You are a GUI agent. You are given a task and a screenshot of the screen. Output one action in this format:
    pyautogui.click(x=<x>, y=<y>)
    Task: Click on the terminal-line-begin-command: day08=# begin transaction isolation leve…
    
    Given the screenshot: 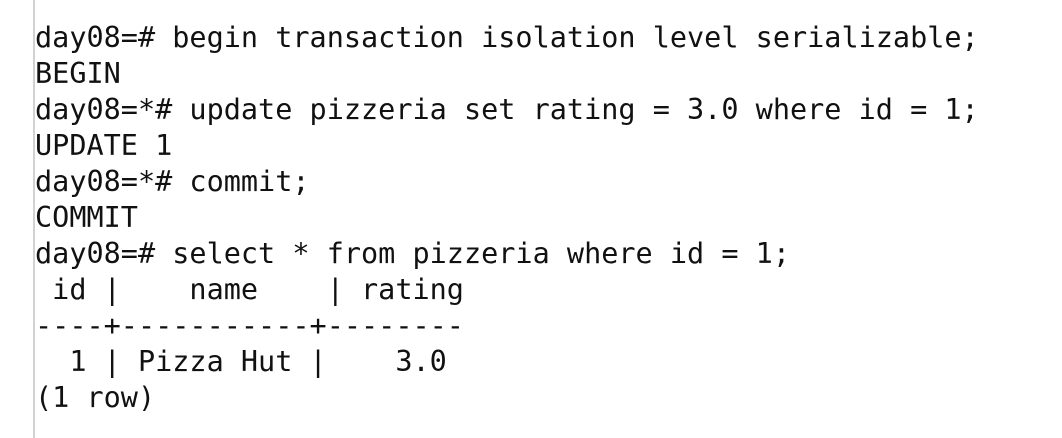 What is the action you would take?
    pyautogui.click(x=507, y=37)
    